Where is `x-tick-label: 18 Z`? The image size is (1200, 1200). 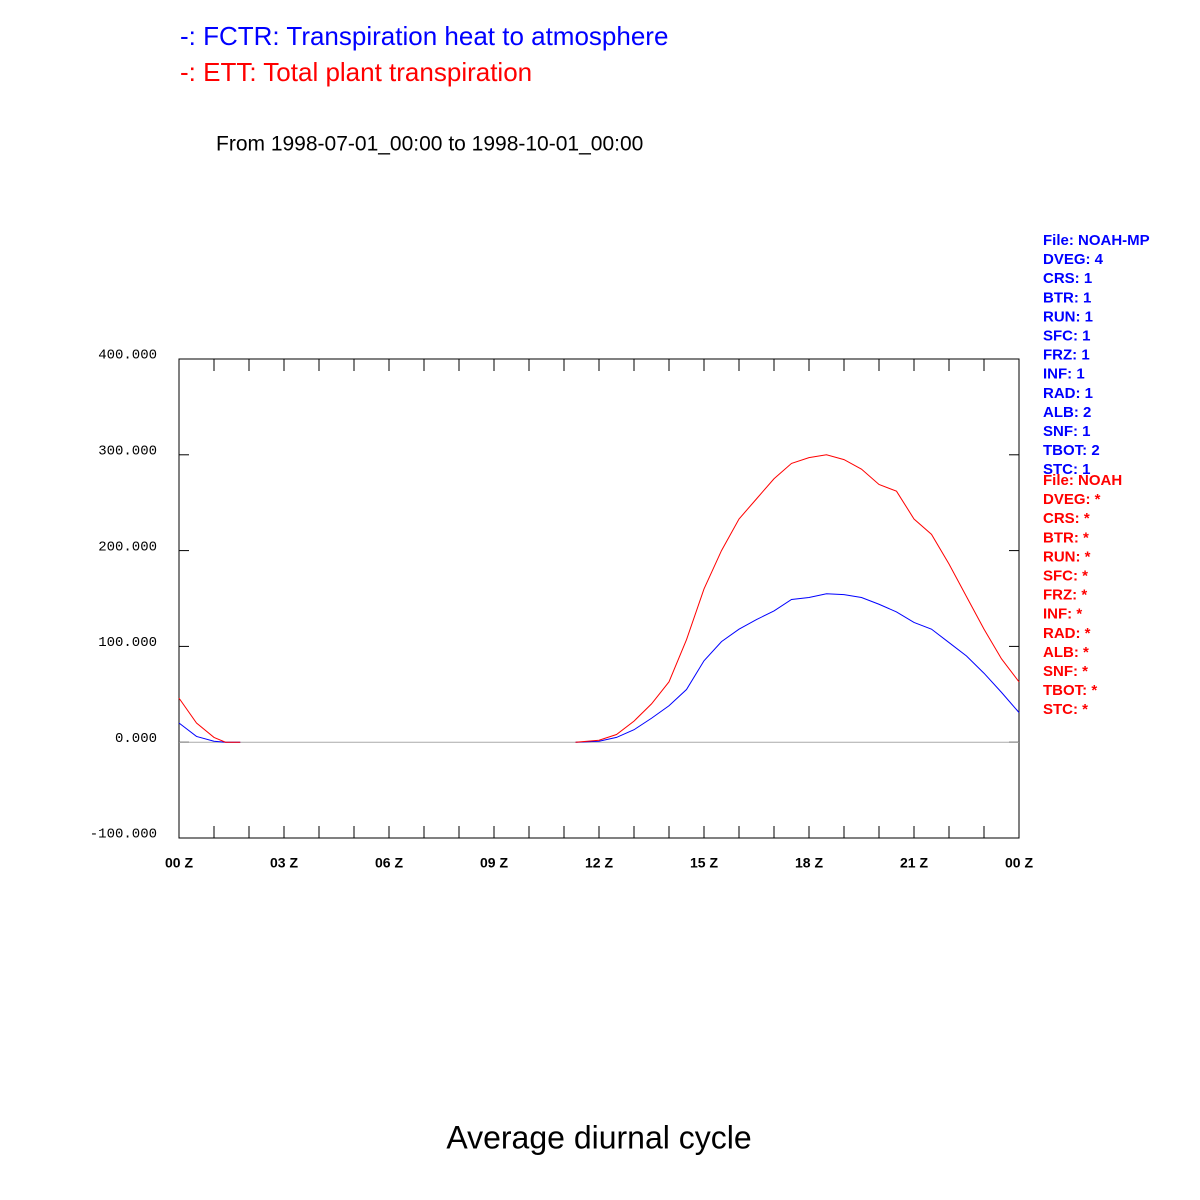 x-tick-label: 18 Z is located at coordinates (809, 863).